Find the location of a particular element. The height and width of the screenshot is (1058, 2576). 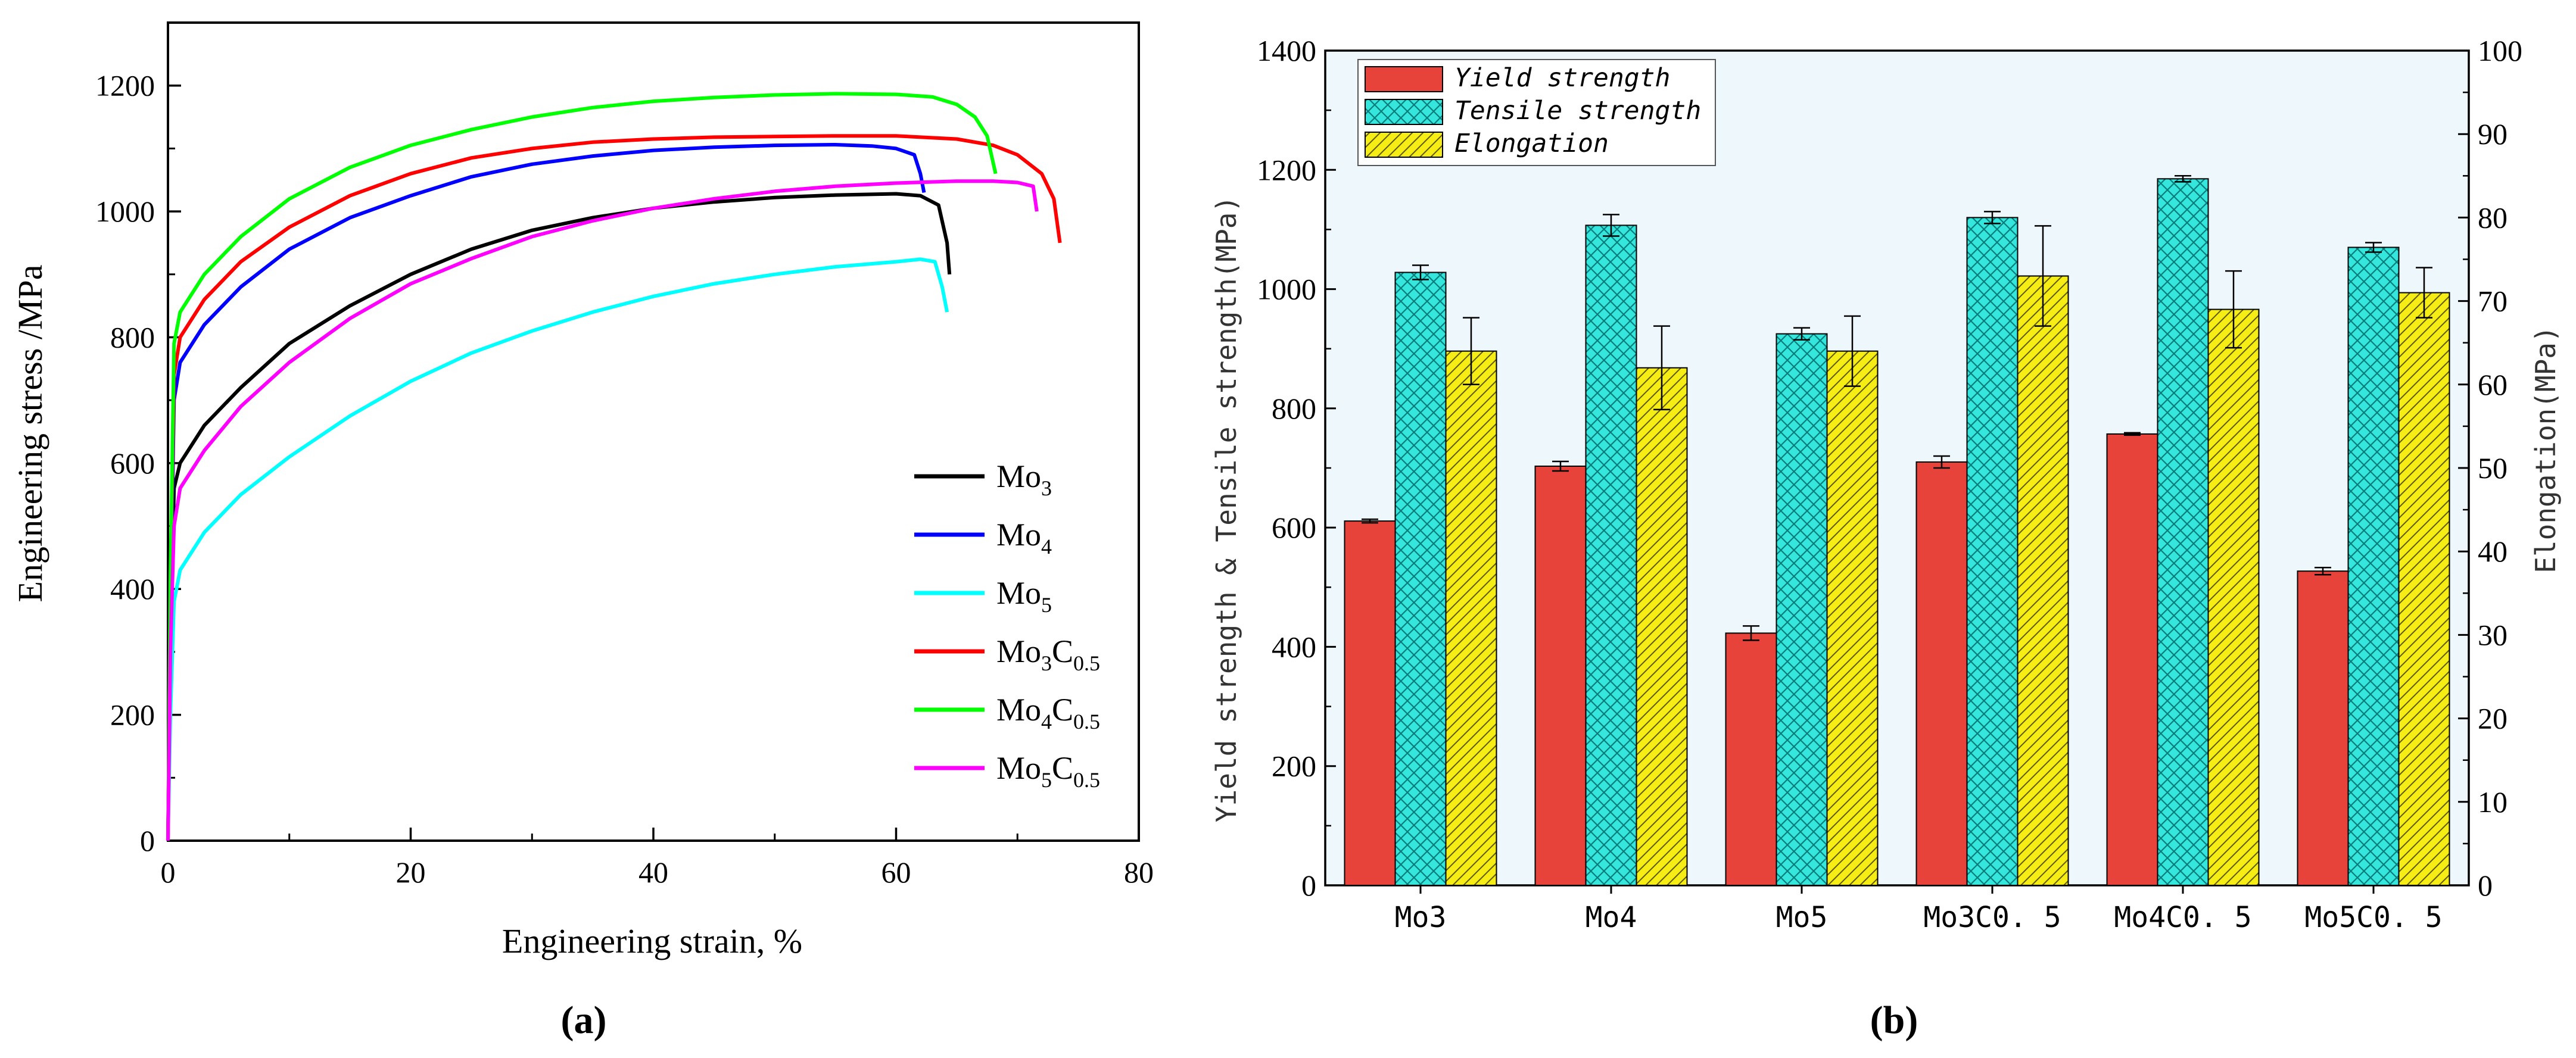

x-tick-label: Mo5C0. 5 is located at coordinates (2373, 917).